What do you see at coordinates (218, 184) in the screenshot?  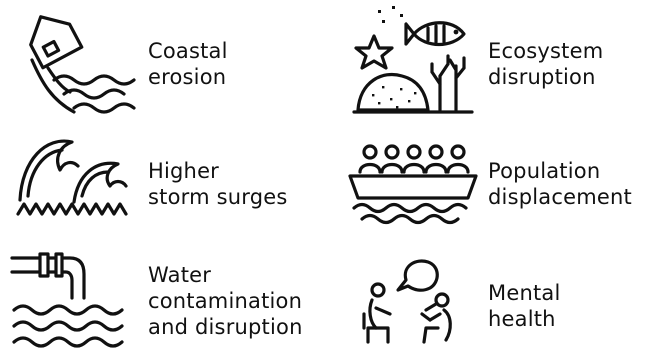 I see `impact-label: Higher storm surges` at bounding box center [218, 184].